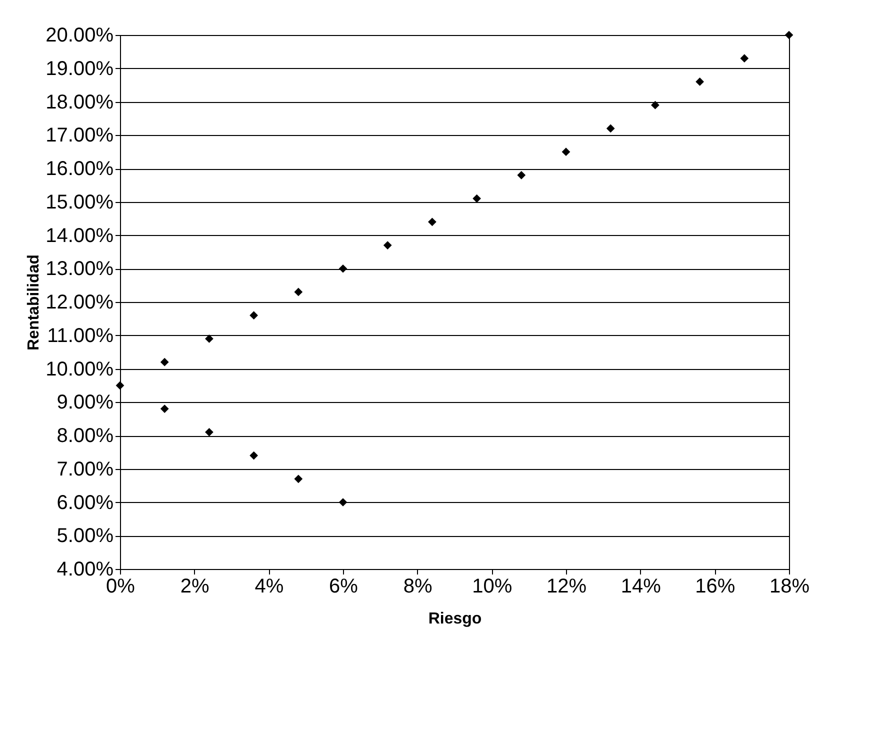 The height and width of the screenshot is (747, 889). What do you see at coordinates (85, 503) in the screenshot?
I see `y-tick-label: 6.00%` at bounding box center [85, 503].